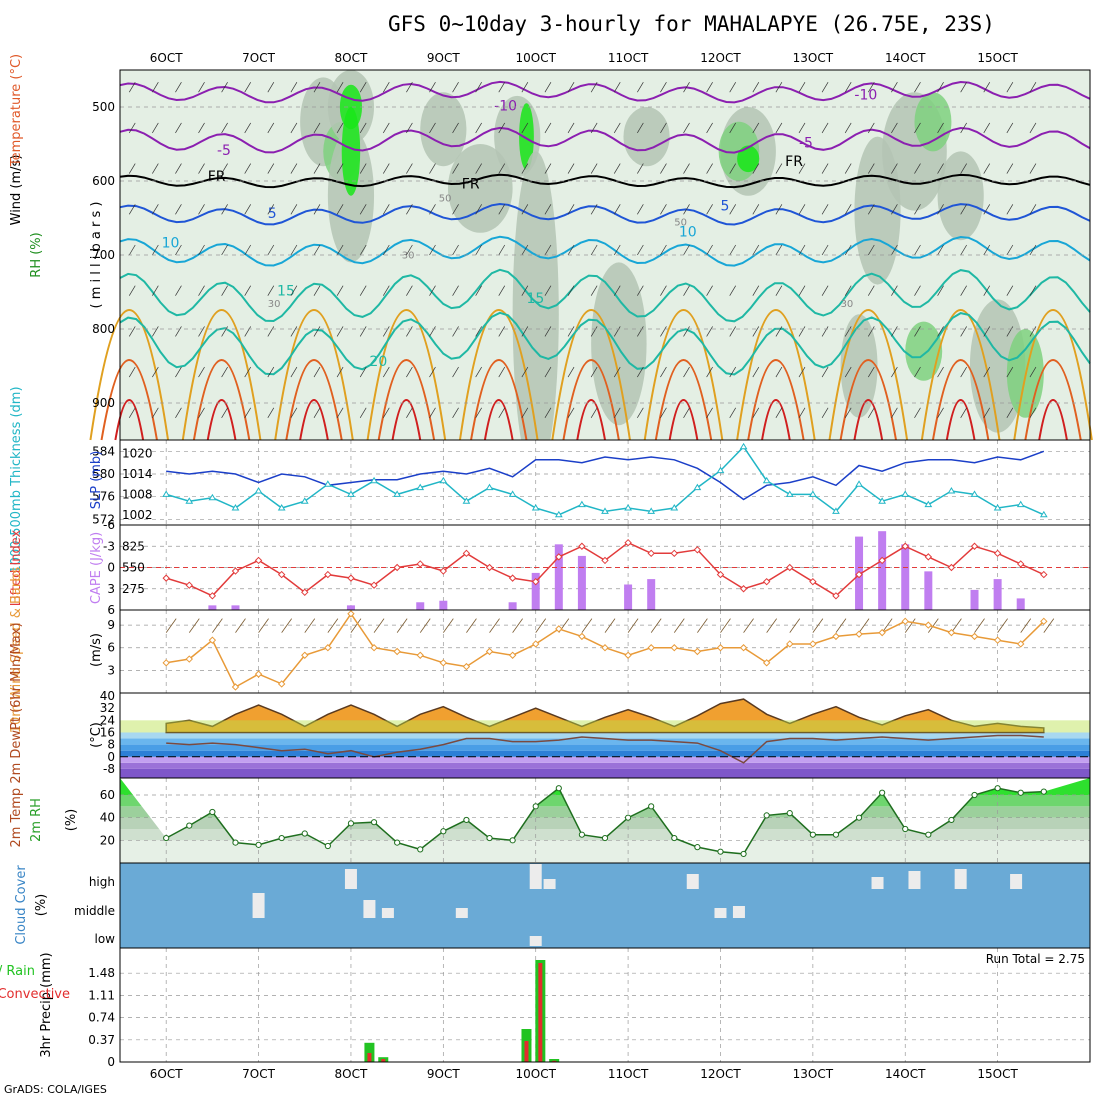 This screenshot has width=1100, height=1100. What do you see at coordinates (111, 589) in the screenshot?
I see `y-tick-label: 3` at bounding box center [111, 589].